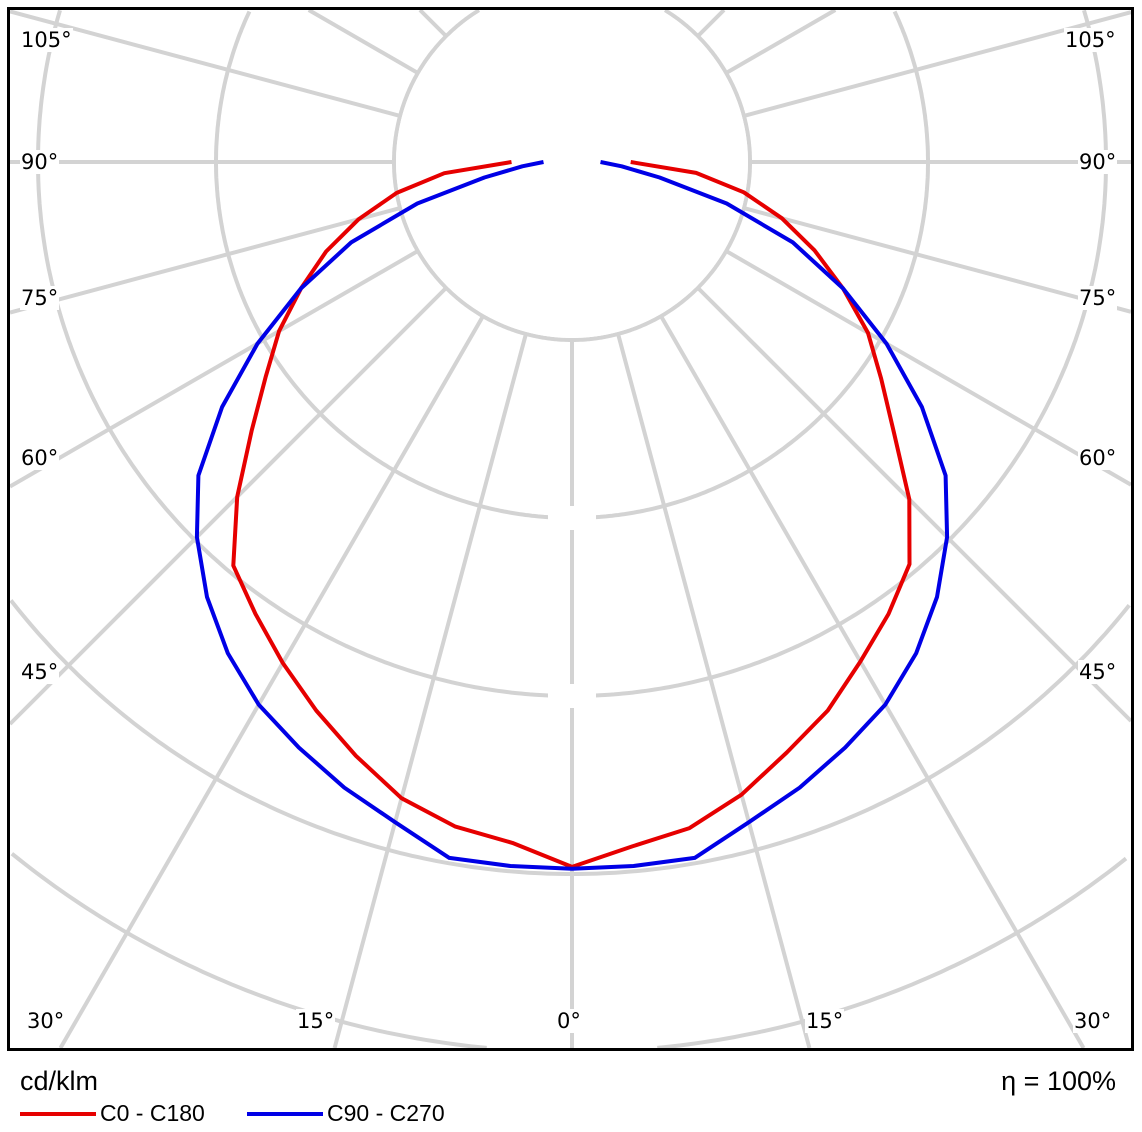  Describe the element at coordinates (40, 458) in the screenshot. I see `tick-left-60: 60°` at that location.